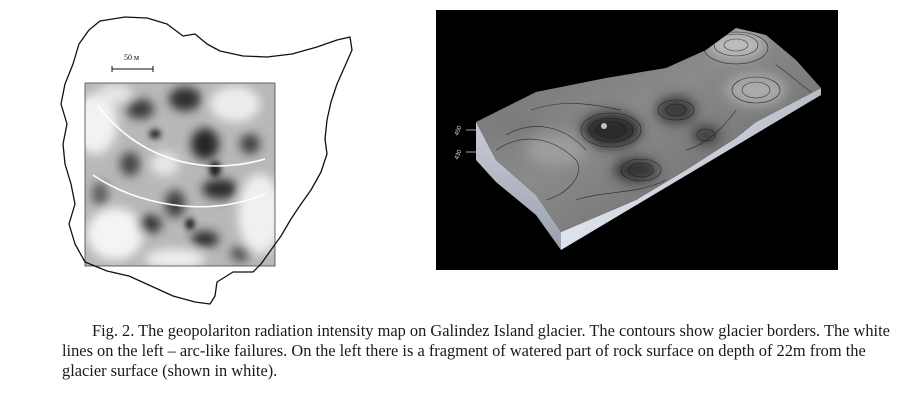 Image resolution: width=922 pixels, height=404 pixels. I want to click on axis-label-lower: 430, so click(458, 155).